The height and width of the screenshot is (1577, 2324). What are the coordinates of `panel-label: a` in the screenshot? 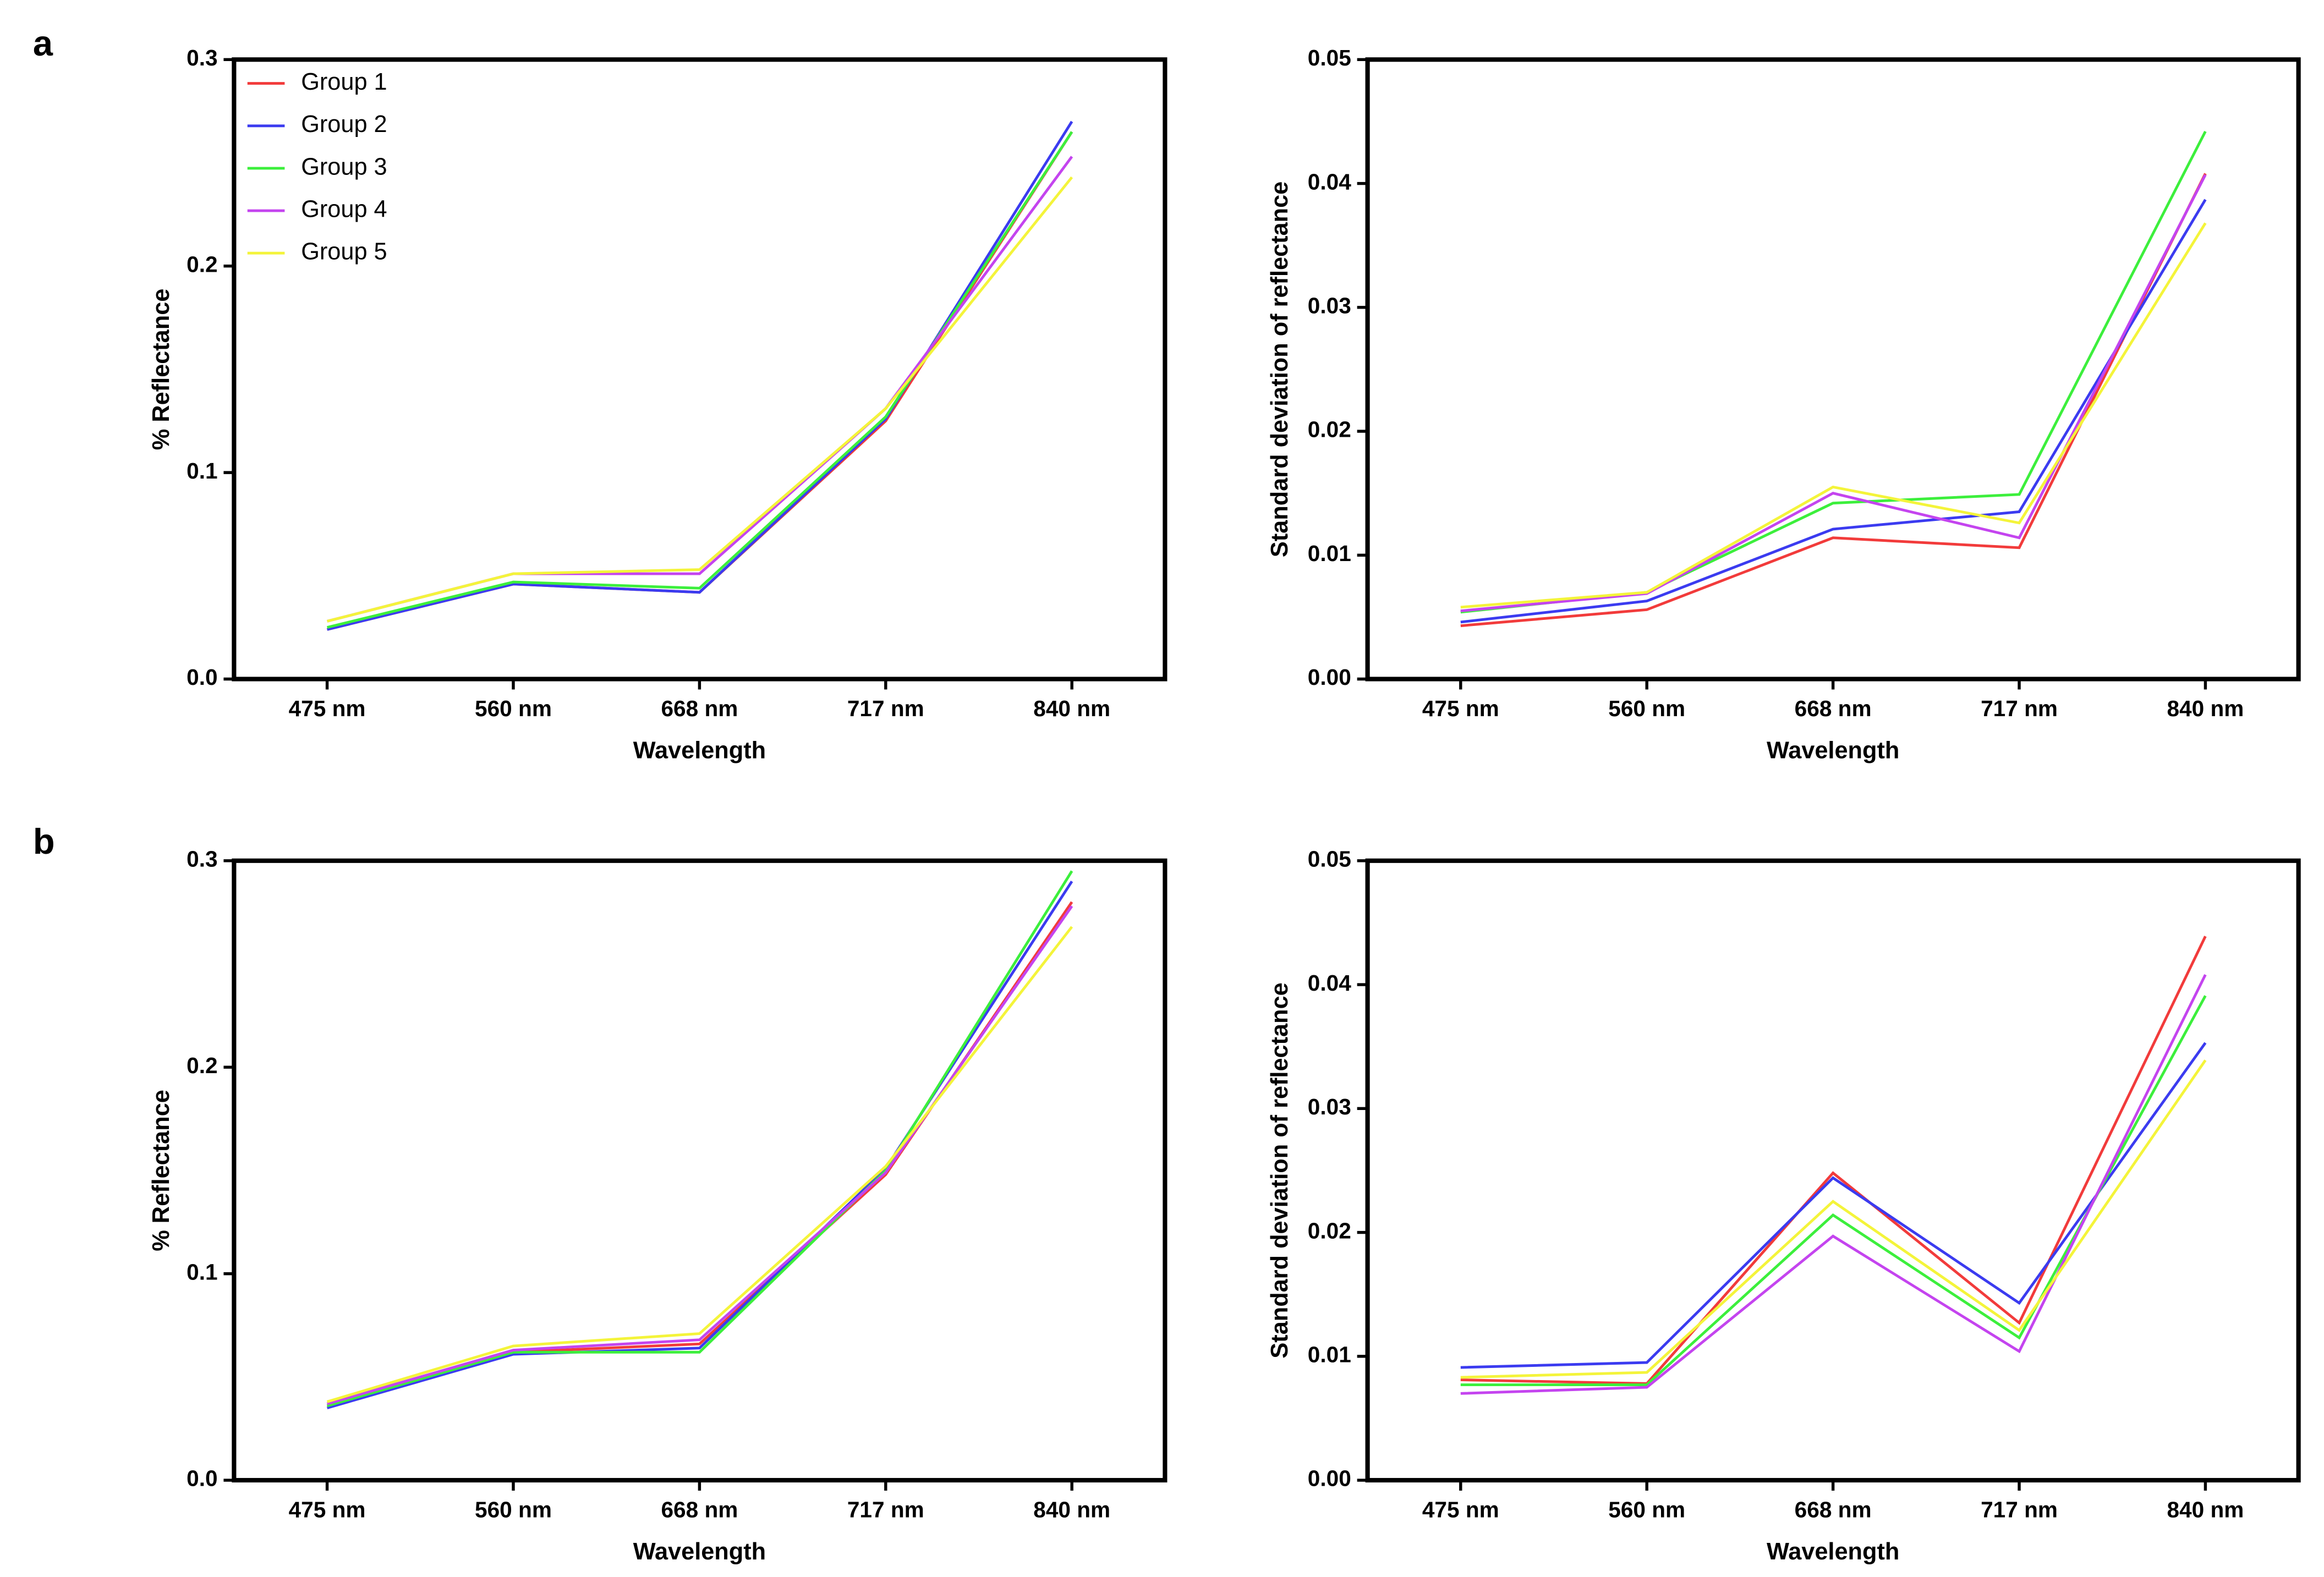 It's located at (43, 43).